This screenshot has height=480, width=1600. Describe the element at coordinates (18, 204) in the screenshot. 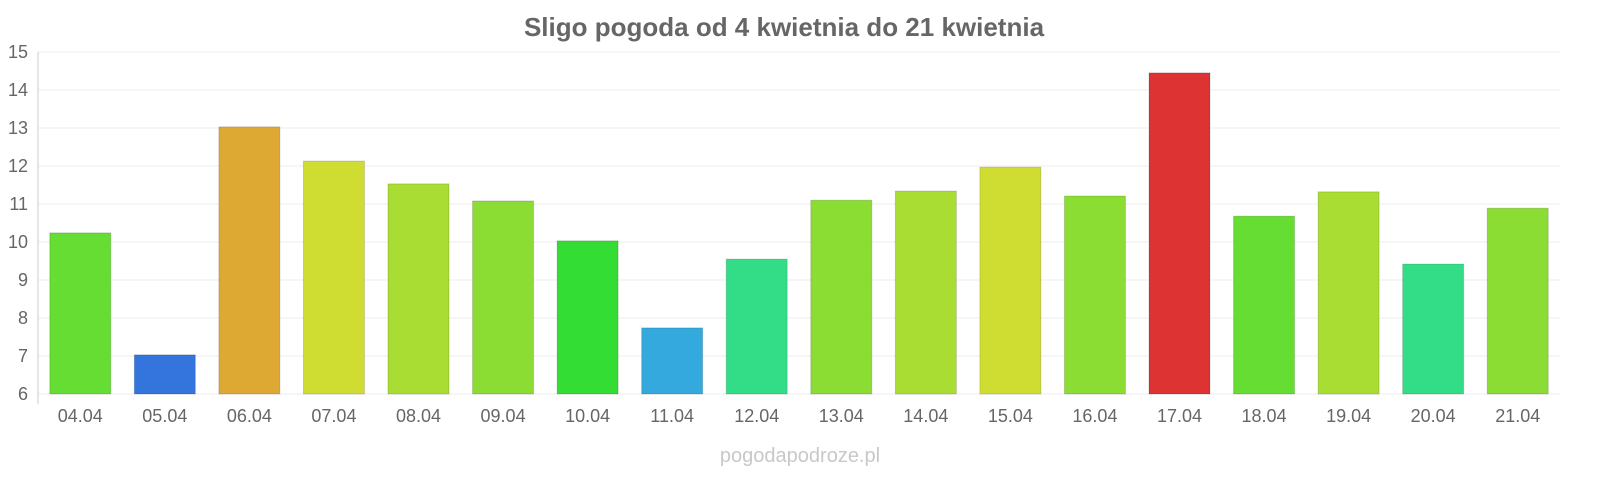

I see `y-tick-label: 11` at that location.